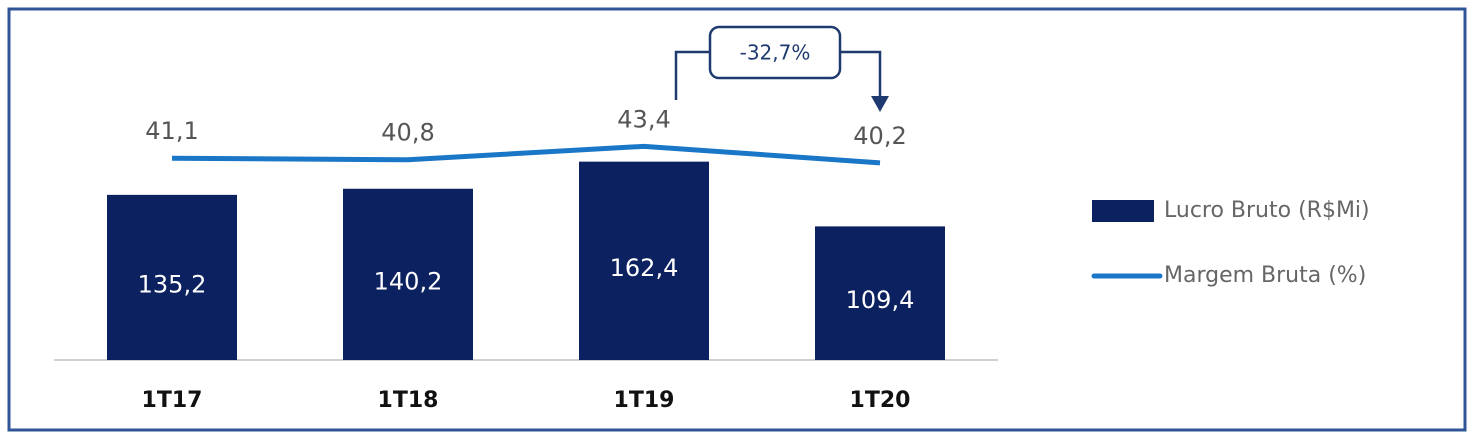  I want to click on line-value-label: 43,4, so click(643, 119).